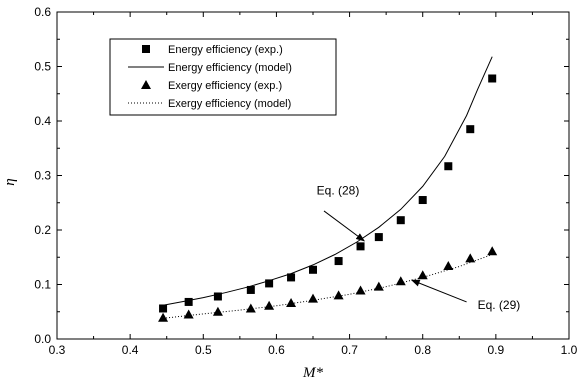 The width and height of the screenshot is (581, 383). What do you see at coordinates (42, 12) in the screenshot?
I see `y-tick-label: 0.6` at bounding box center [42, 12].